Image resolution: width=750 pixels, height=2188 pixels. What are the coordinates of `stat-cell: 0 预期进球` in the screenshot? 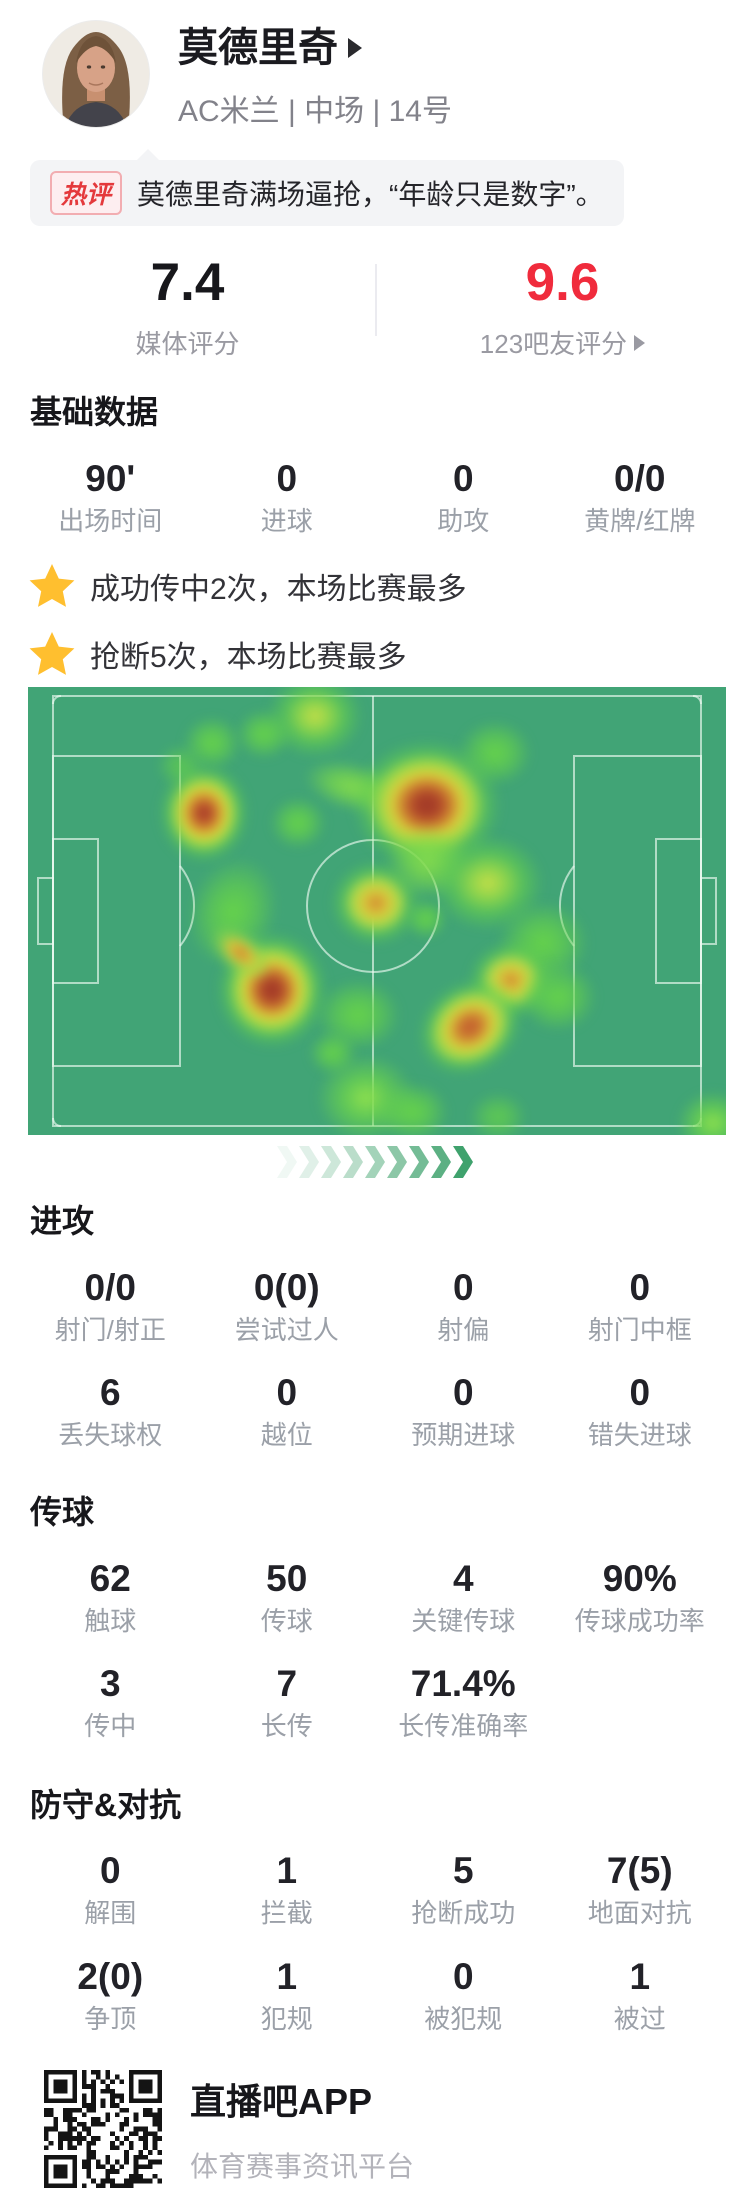 It's located at (463, 1412).